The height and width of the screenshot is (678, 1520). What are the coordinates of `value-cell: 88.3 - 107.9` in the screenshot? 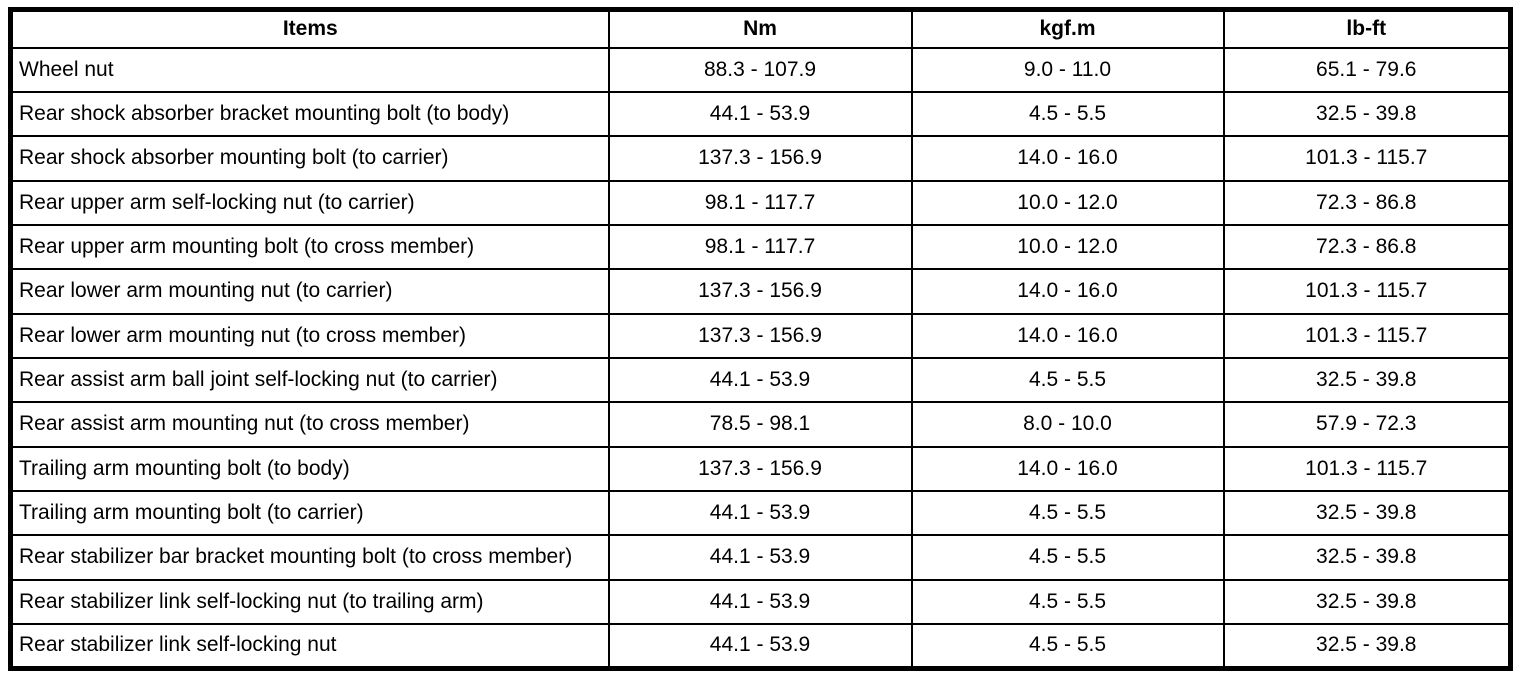 It's located at (760, 69).